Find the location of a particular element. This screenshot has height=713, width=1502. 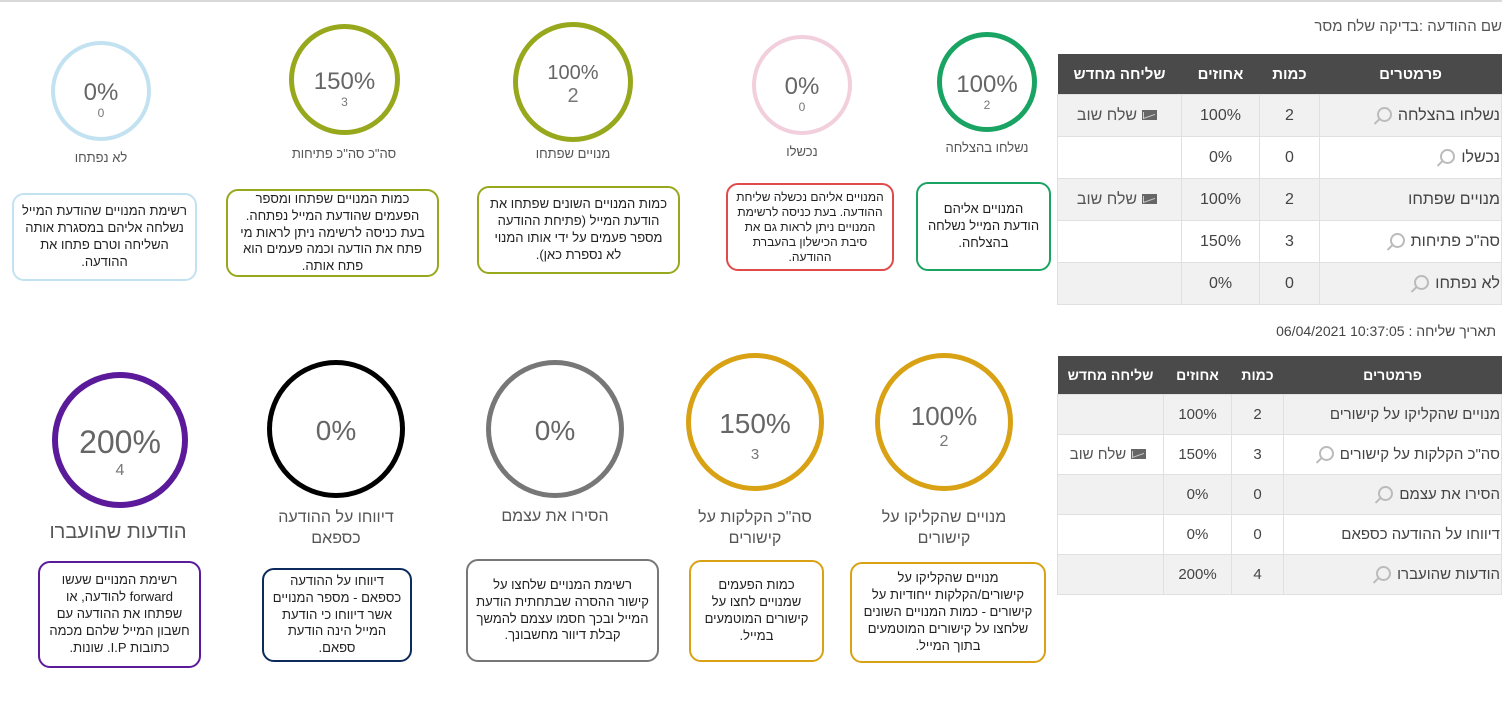

stat-desc-sent: המנויים אליהם הודעת המייל נשלחה בהצלחה. is located at coordinates (983, 226).